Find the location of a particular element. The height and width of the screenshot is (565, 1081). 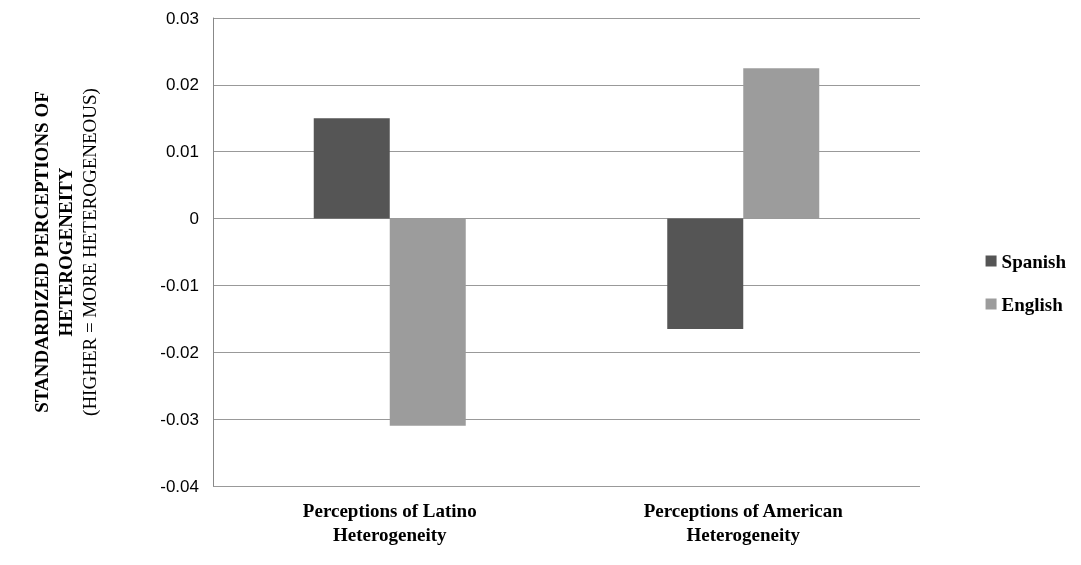

y-tick-label: 0.03 is located at coordinates (182, 18).